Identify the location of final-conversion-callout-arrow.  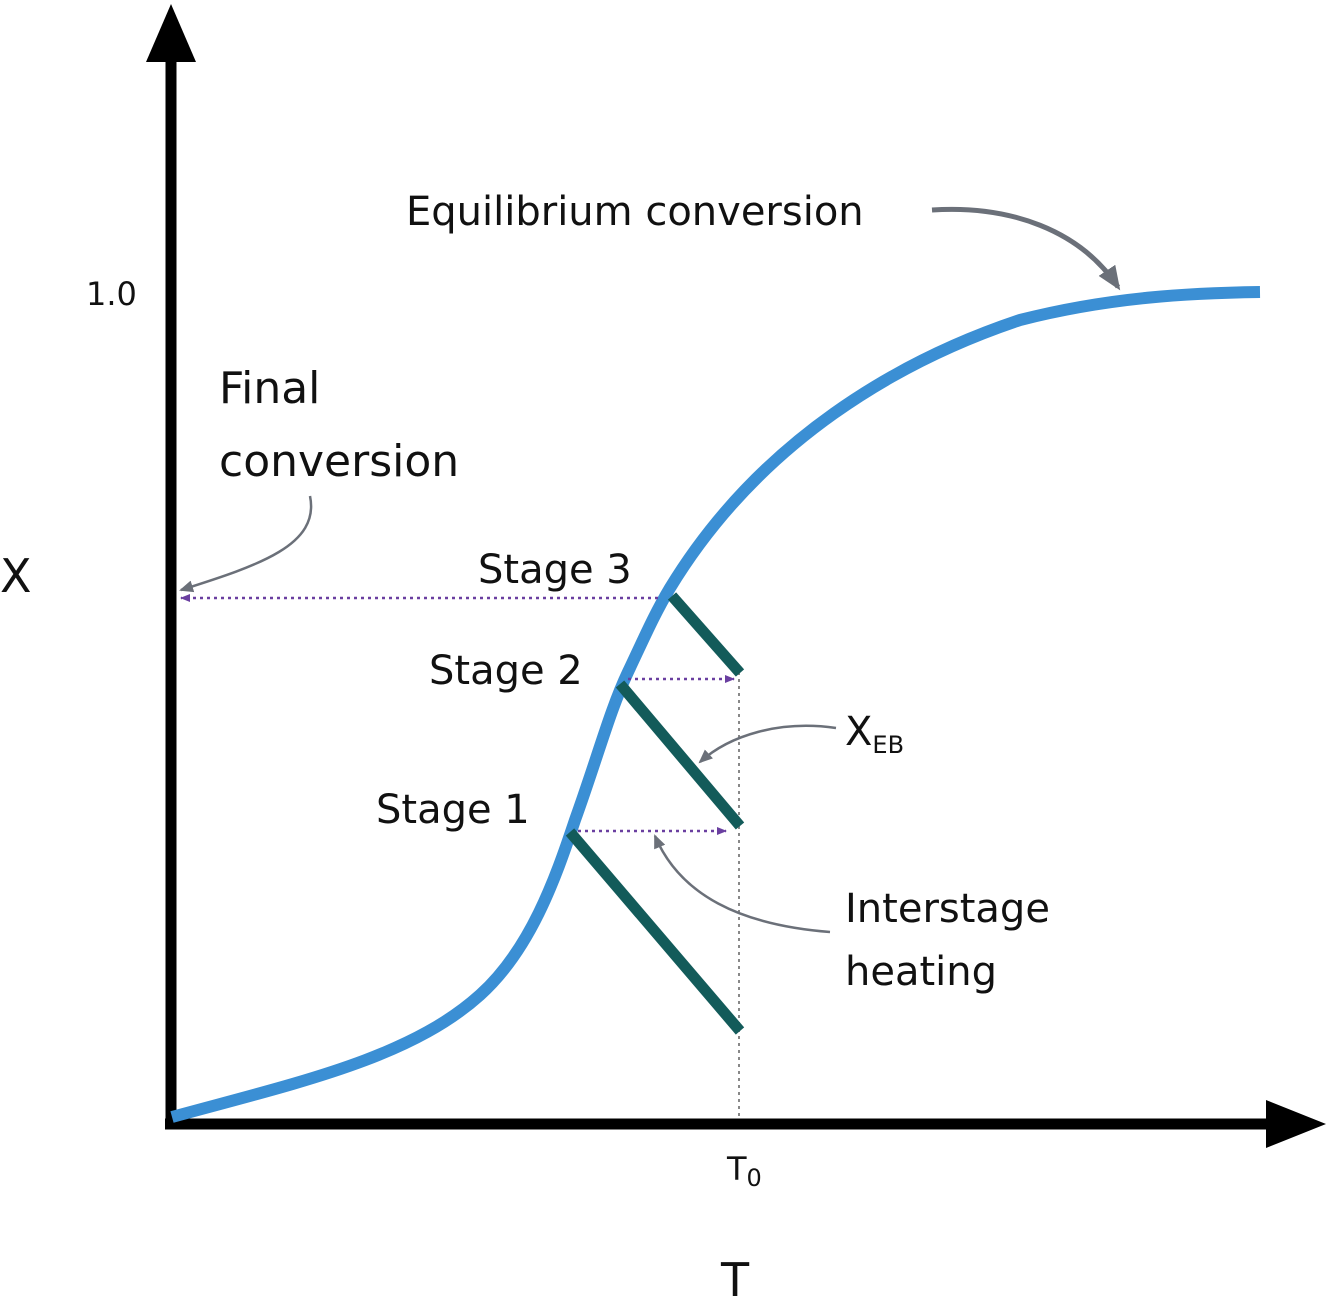
(246, 543).